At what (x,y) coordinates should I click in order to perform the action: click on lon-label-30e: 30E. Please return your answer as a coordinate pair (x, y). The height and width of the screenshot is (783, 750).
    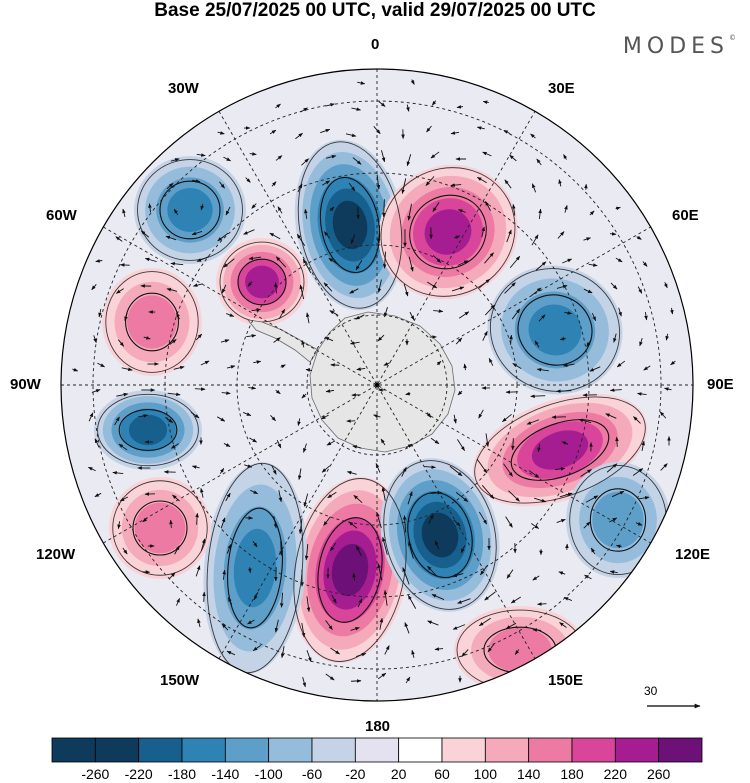
    Looking at the image, I should click on (561, 88).